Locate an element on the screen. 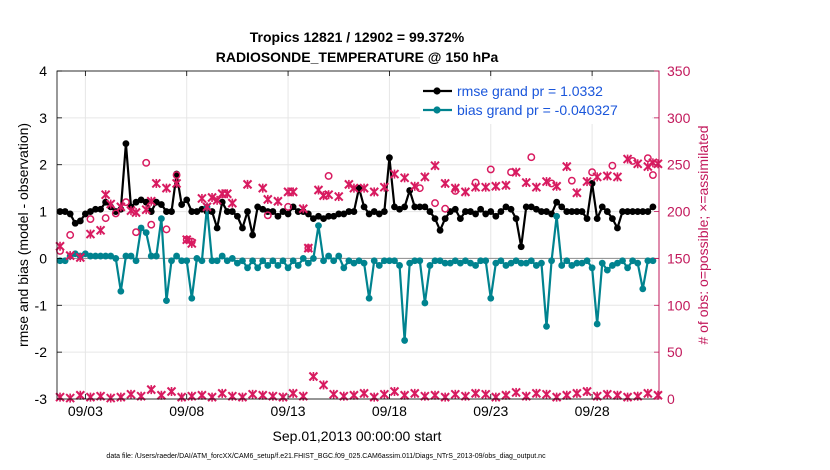 The image size is (830, 470). legend-rmse-marker is located at coordinates (437, 91).